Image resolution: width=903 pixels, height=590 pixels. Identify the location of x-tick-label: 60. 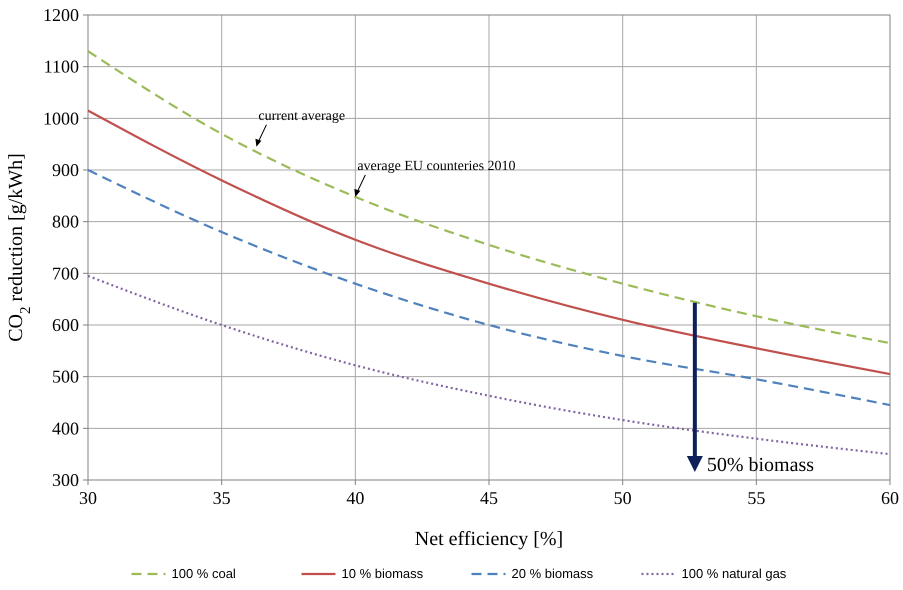
(890, 498).